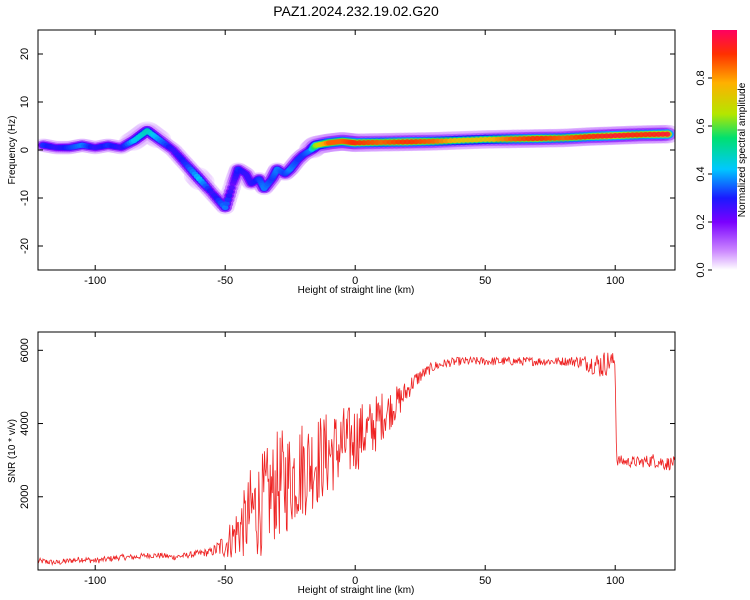 This screenshot has width=750, height=600. I want to click on snr-x-label: Height of straight line (km), so click(356, 590).